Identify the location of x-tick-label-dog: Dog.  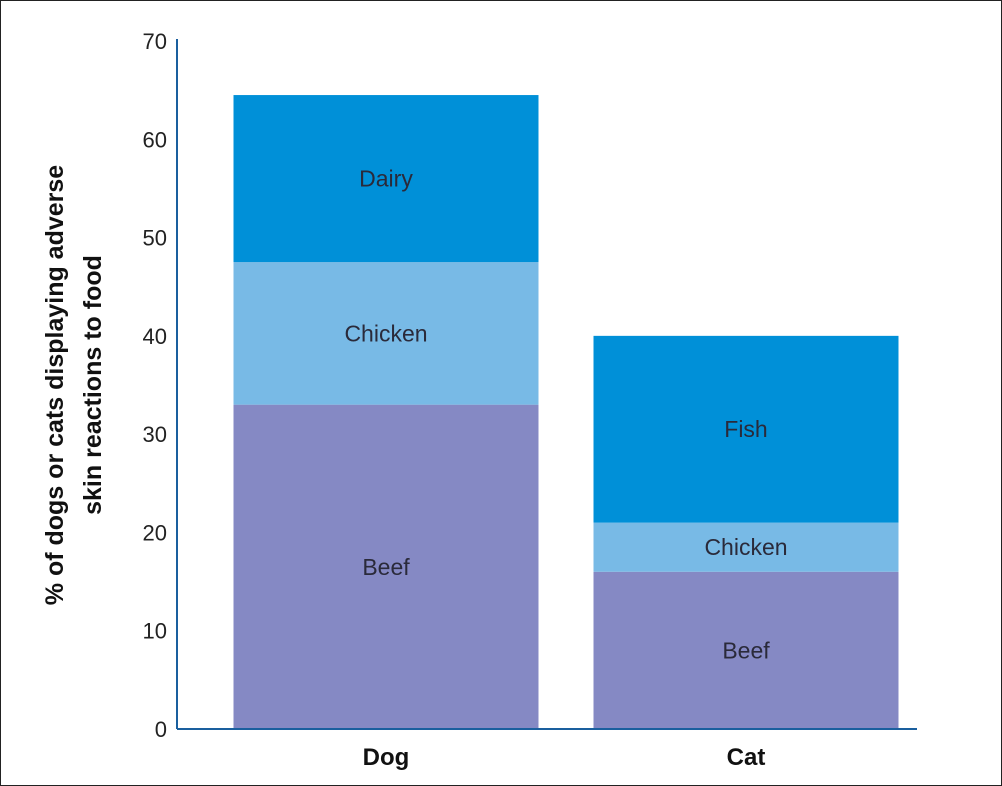
(386, 757).